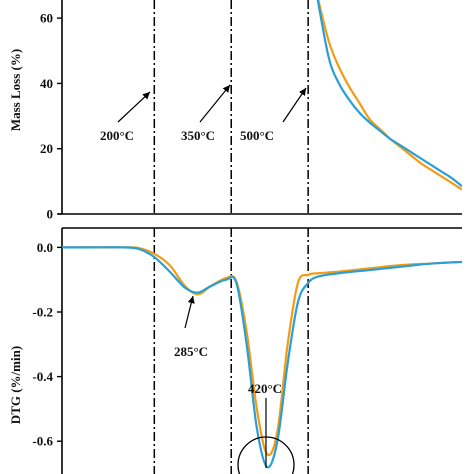 The image size is (474, 474). What do you see at coordinates (198, 135) in the screenshot?
I see `annotation-label: 350°C` at bounding box center [198, 135].